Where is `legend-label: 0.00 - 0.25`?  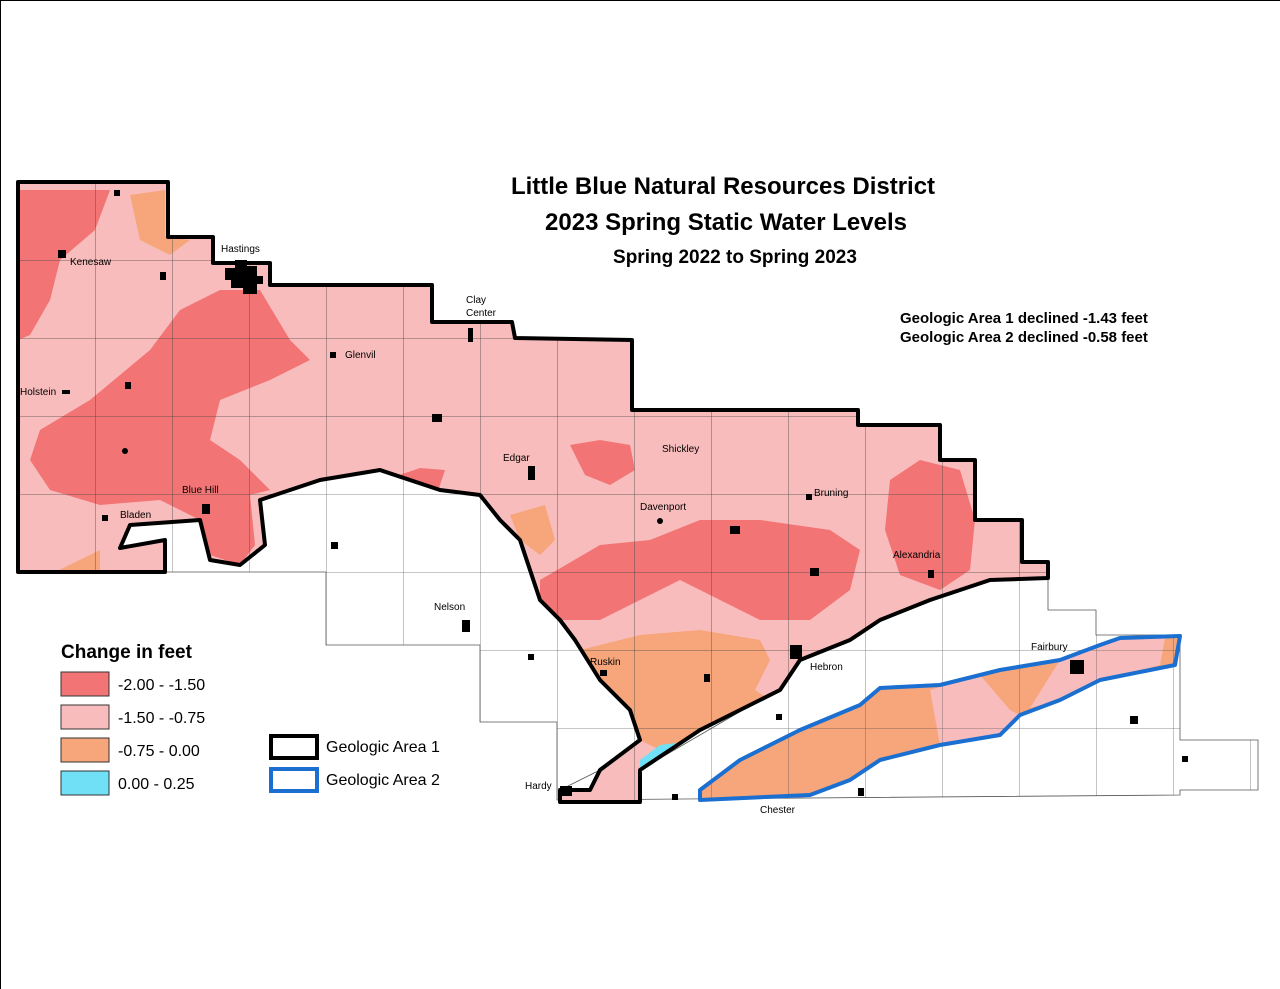 legend-label: 0.00 - 0.25 is located at coordinates (156, 784).